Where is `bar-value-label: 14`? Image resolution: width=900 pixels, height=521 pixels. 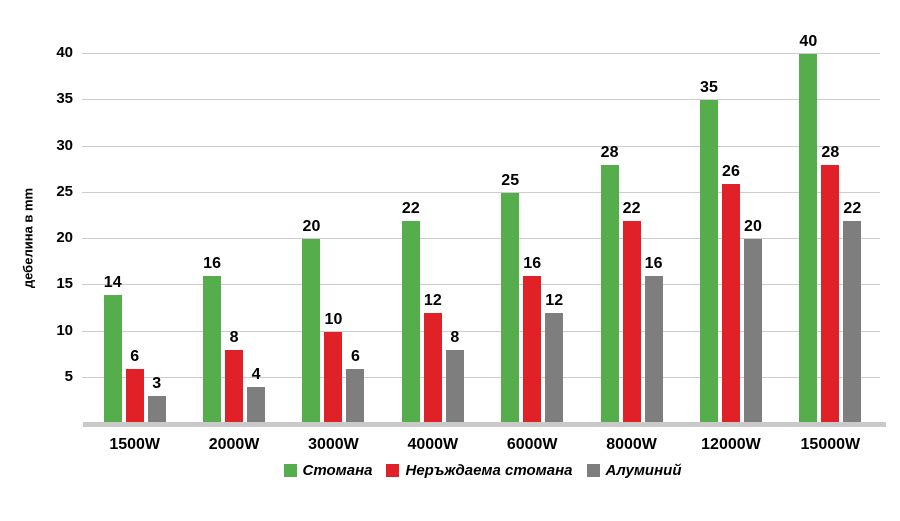 bar-value-label: 14 is located at coordinates (112, 282).